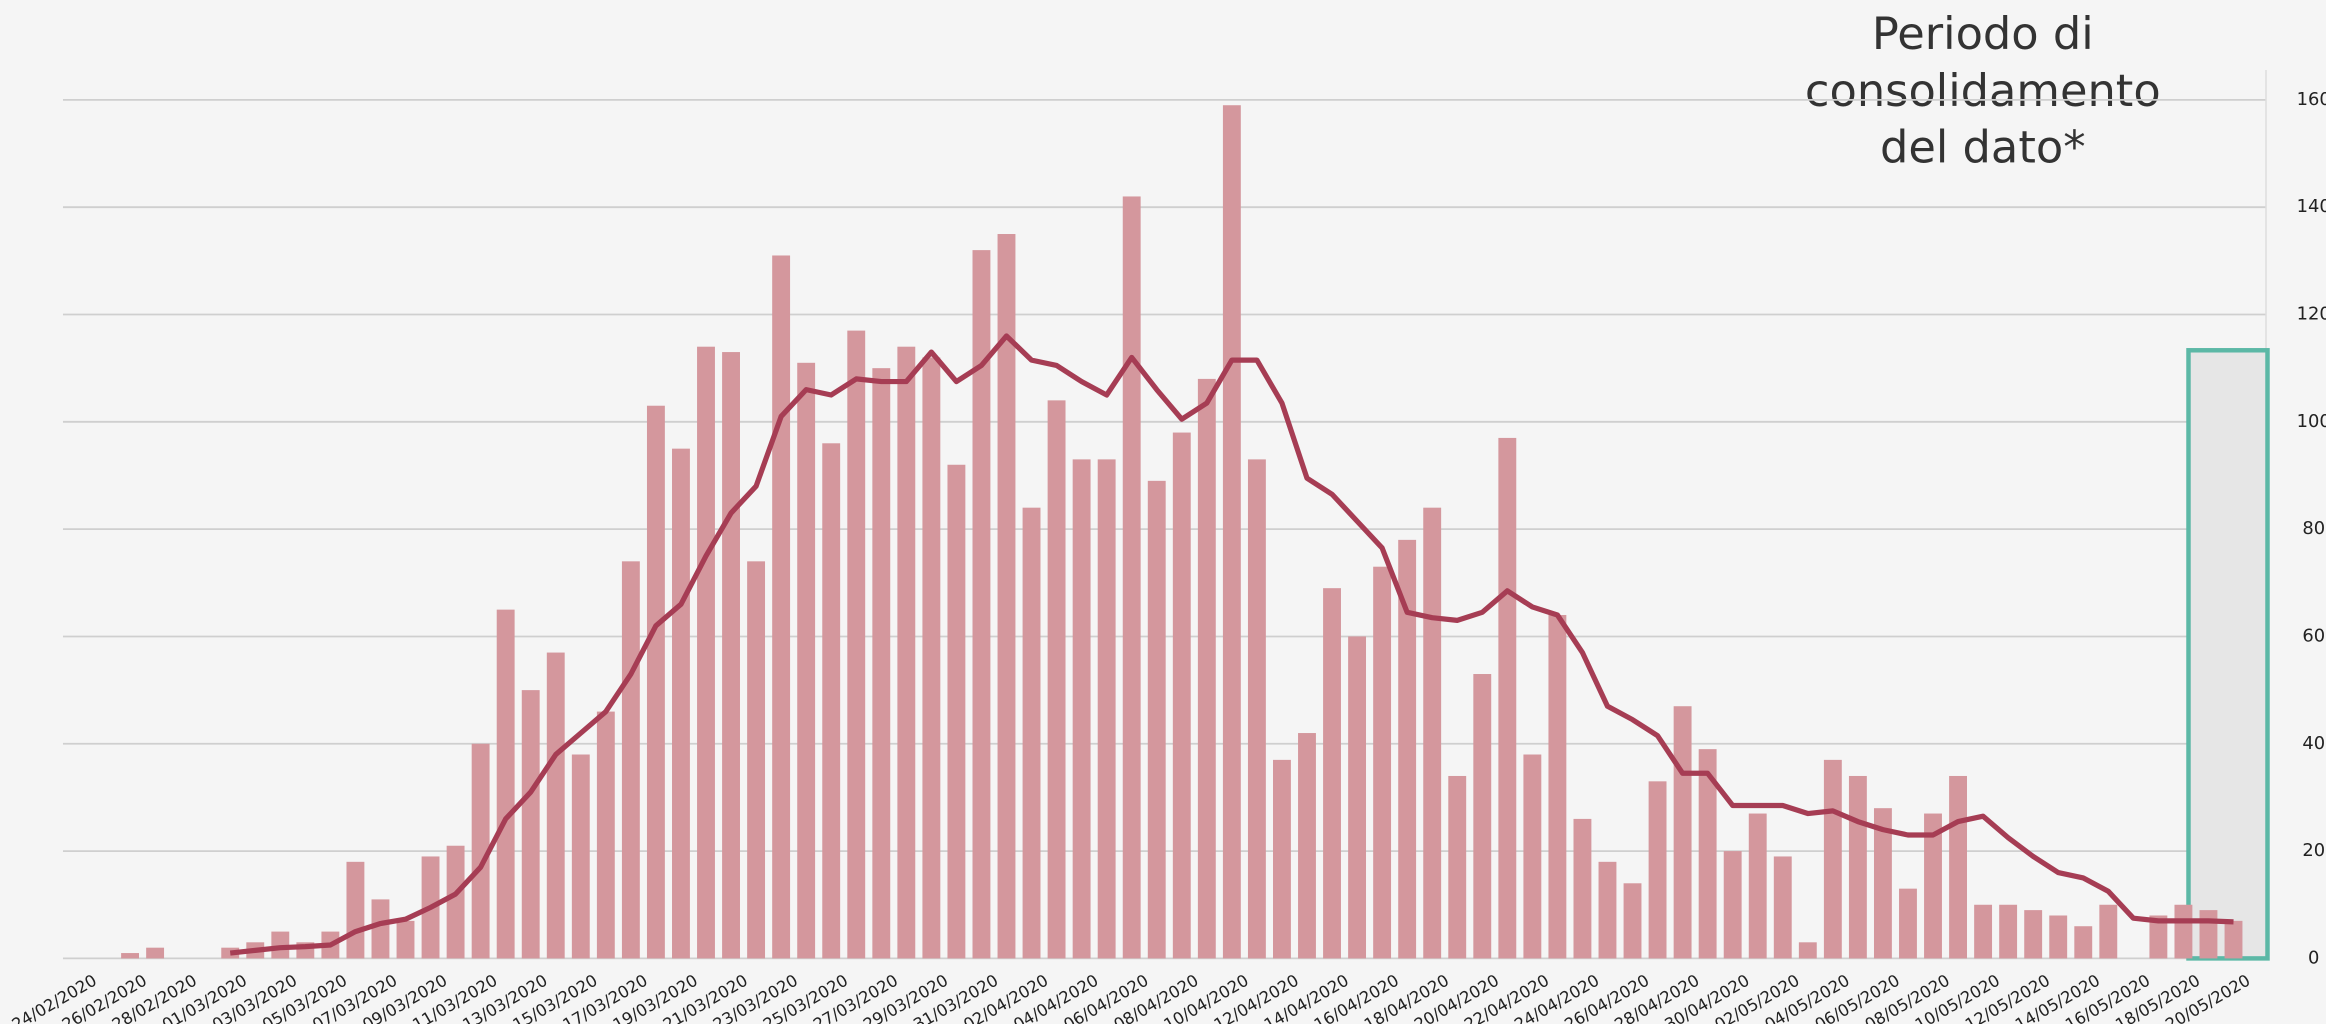  I want to click on y-tick-label: 20, so click(2313, 850).